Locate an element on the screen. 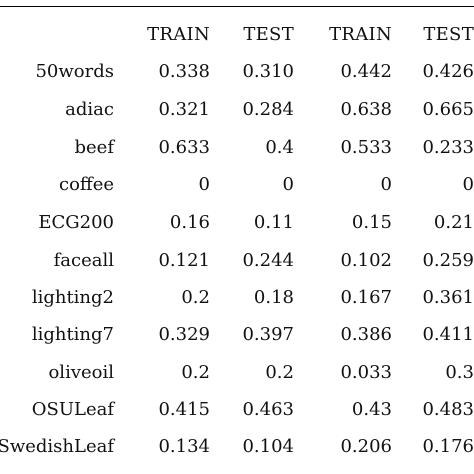 The image size is (474, 474). header-test-2: TEST is located at coordinates (448, 34).